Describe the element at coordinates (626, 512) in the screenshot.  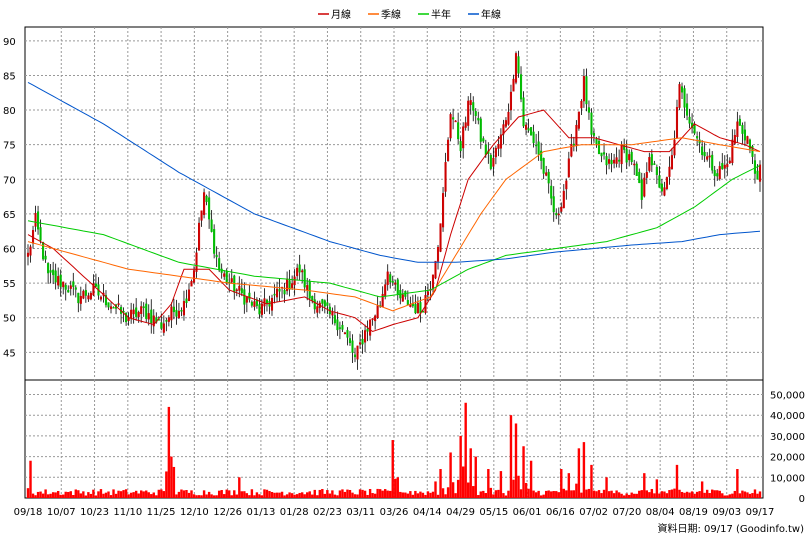
I see `date-tick-label: 07/20` at that location.